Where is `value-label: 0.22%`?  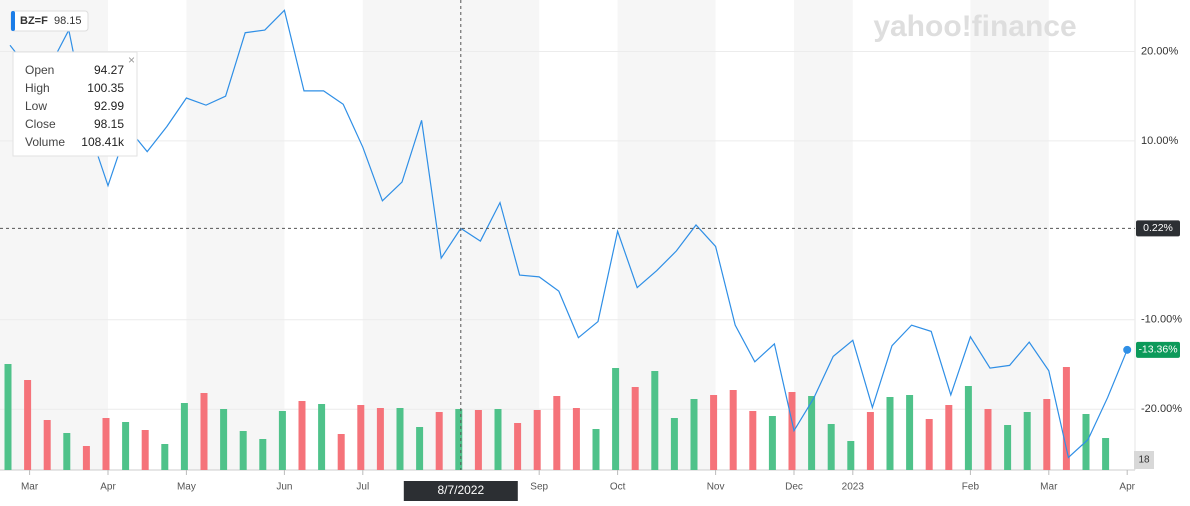 value-label: 0.22% is located at coordinates (1158, 228).